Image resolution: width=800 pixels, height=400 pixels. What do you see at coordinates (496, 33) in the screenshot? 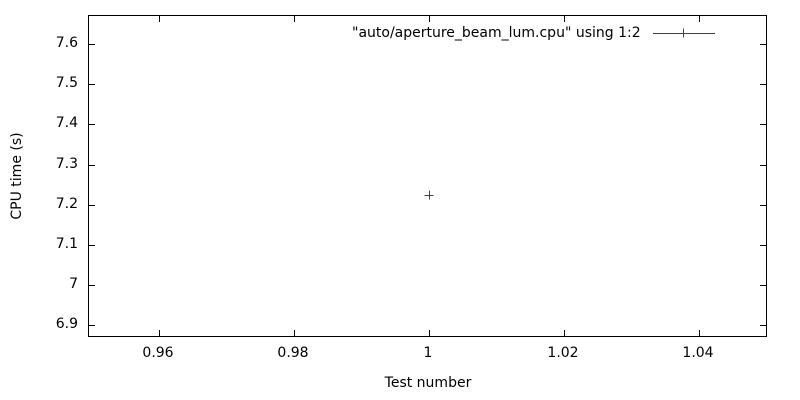
I see `legend-entry-label: "auto/aperture_beam_lum.cpu" using 1:2` at bounding box center [496, 33].